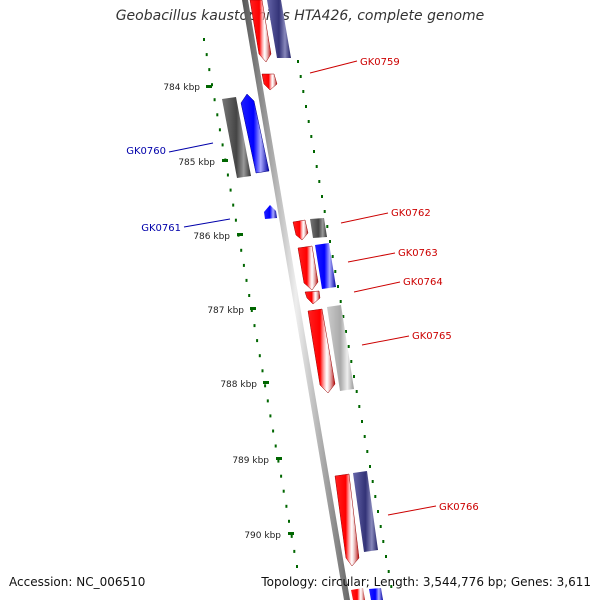 The width and height of the screenshot is (600, 600). Describe the element at coordinates (270, 212) in the screenshot. I see `gene-arrow-gk0761` at that location.